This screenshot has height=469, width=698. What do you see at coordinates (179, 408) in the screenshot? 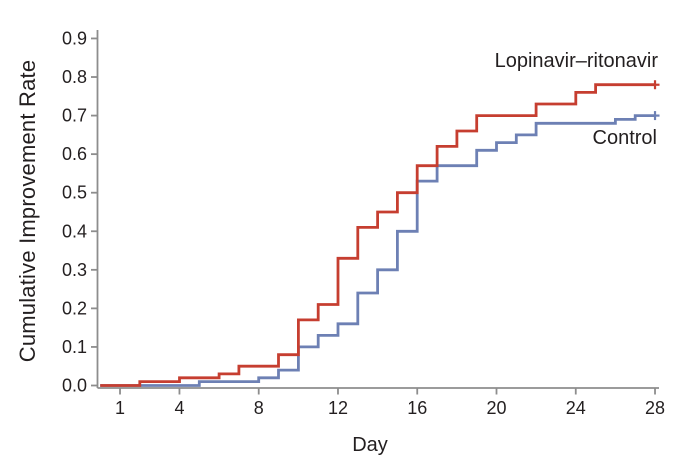
I see `x-tick-label: 4` at bounding box center [179, 408].